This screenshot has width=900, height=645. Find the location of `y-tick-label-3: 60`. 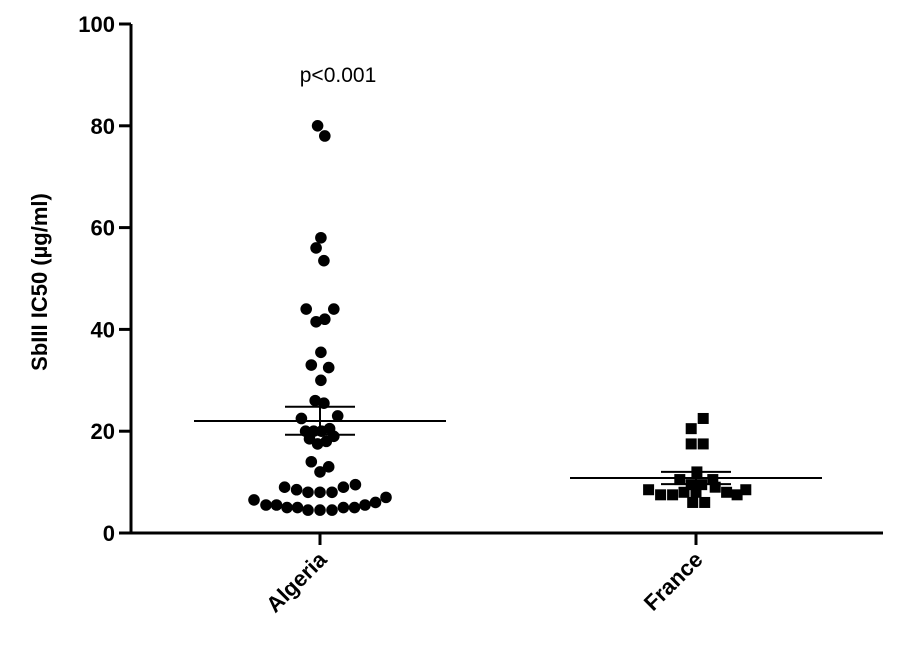

y-tick-label-3: 60 is located at coordinates (103, 228).